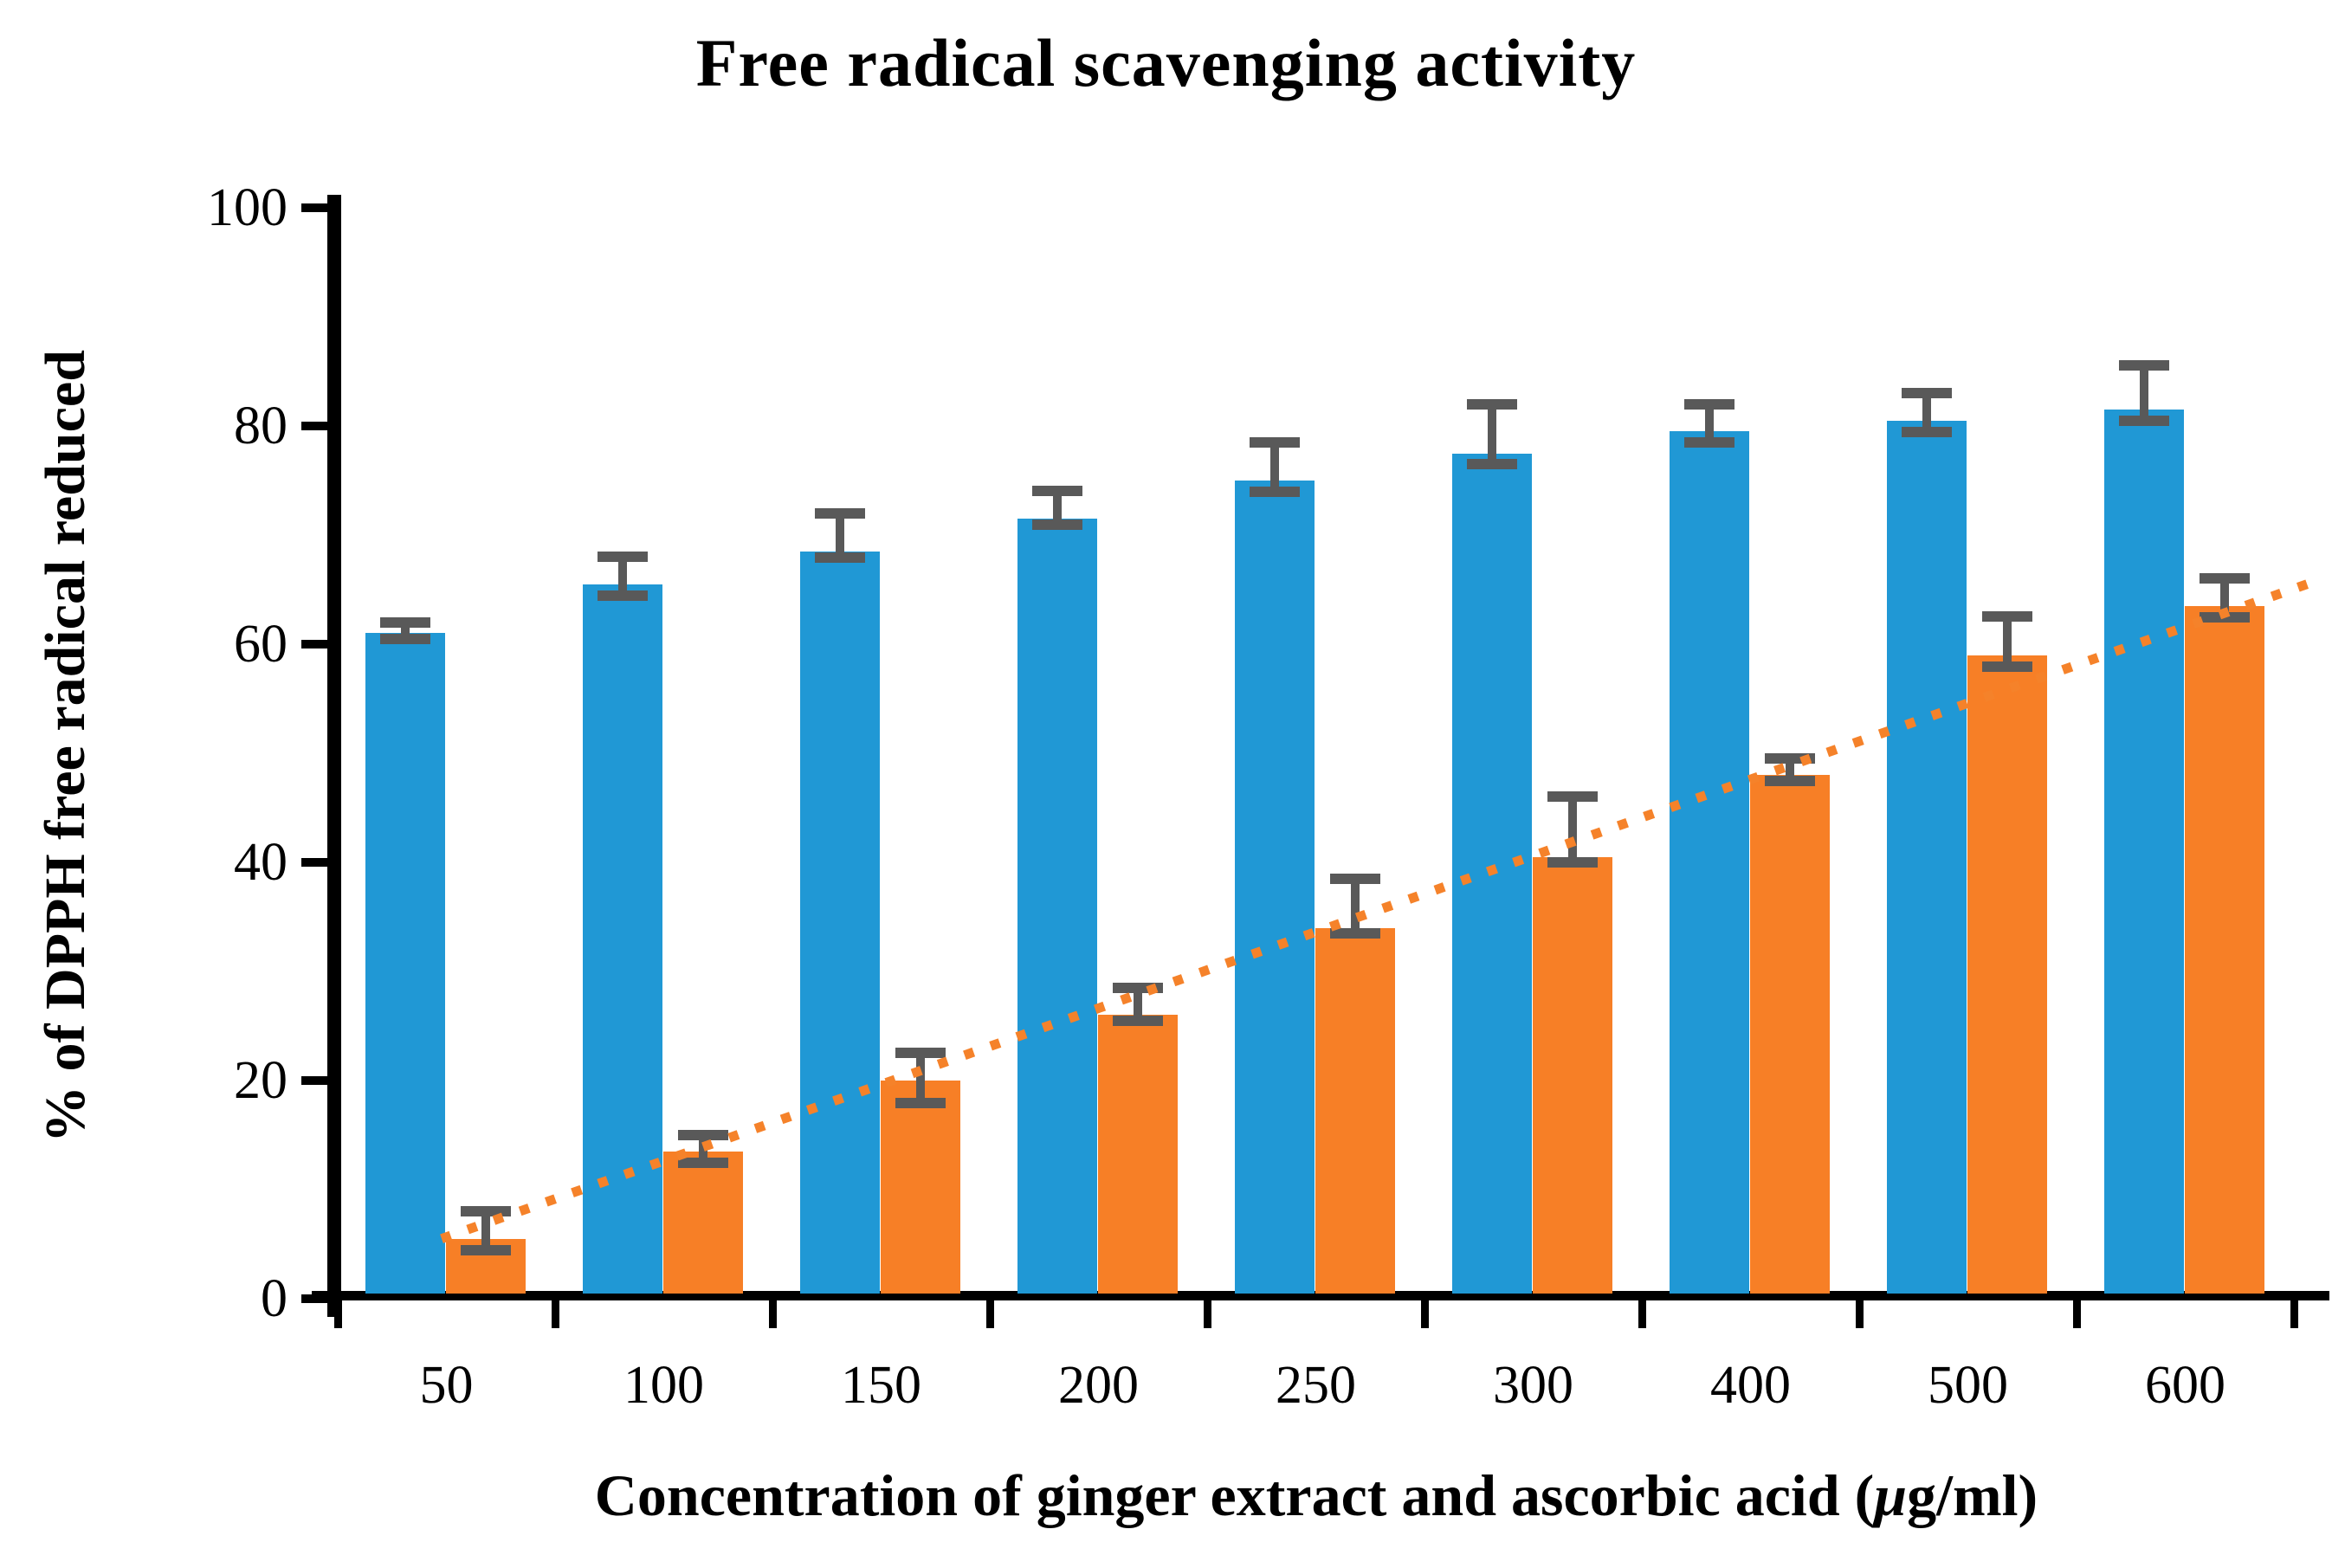 The height and width of the screenshot is (1568, 2332). What do you see at coordinates (663, 1386) in the screenshot?
I see `x-tick-label: 100` at bounding box center [663, 1386].